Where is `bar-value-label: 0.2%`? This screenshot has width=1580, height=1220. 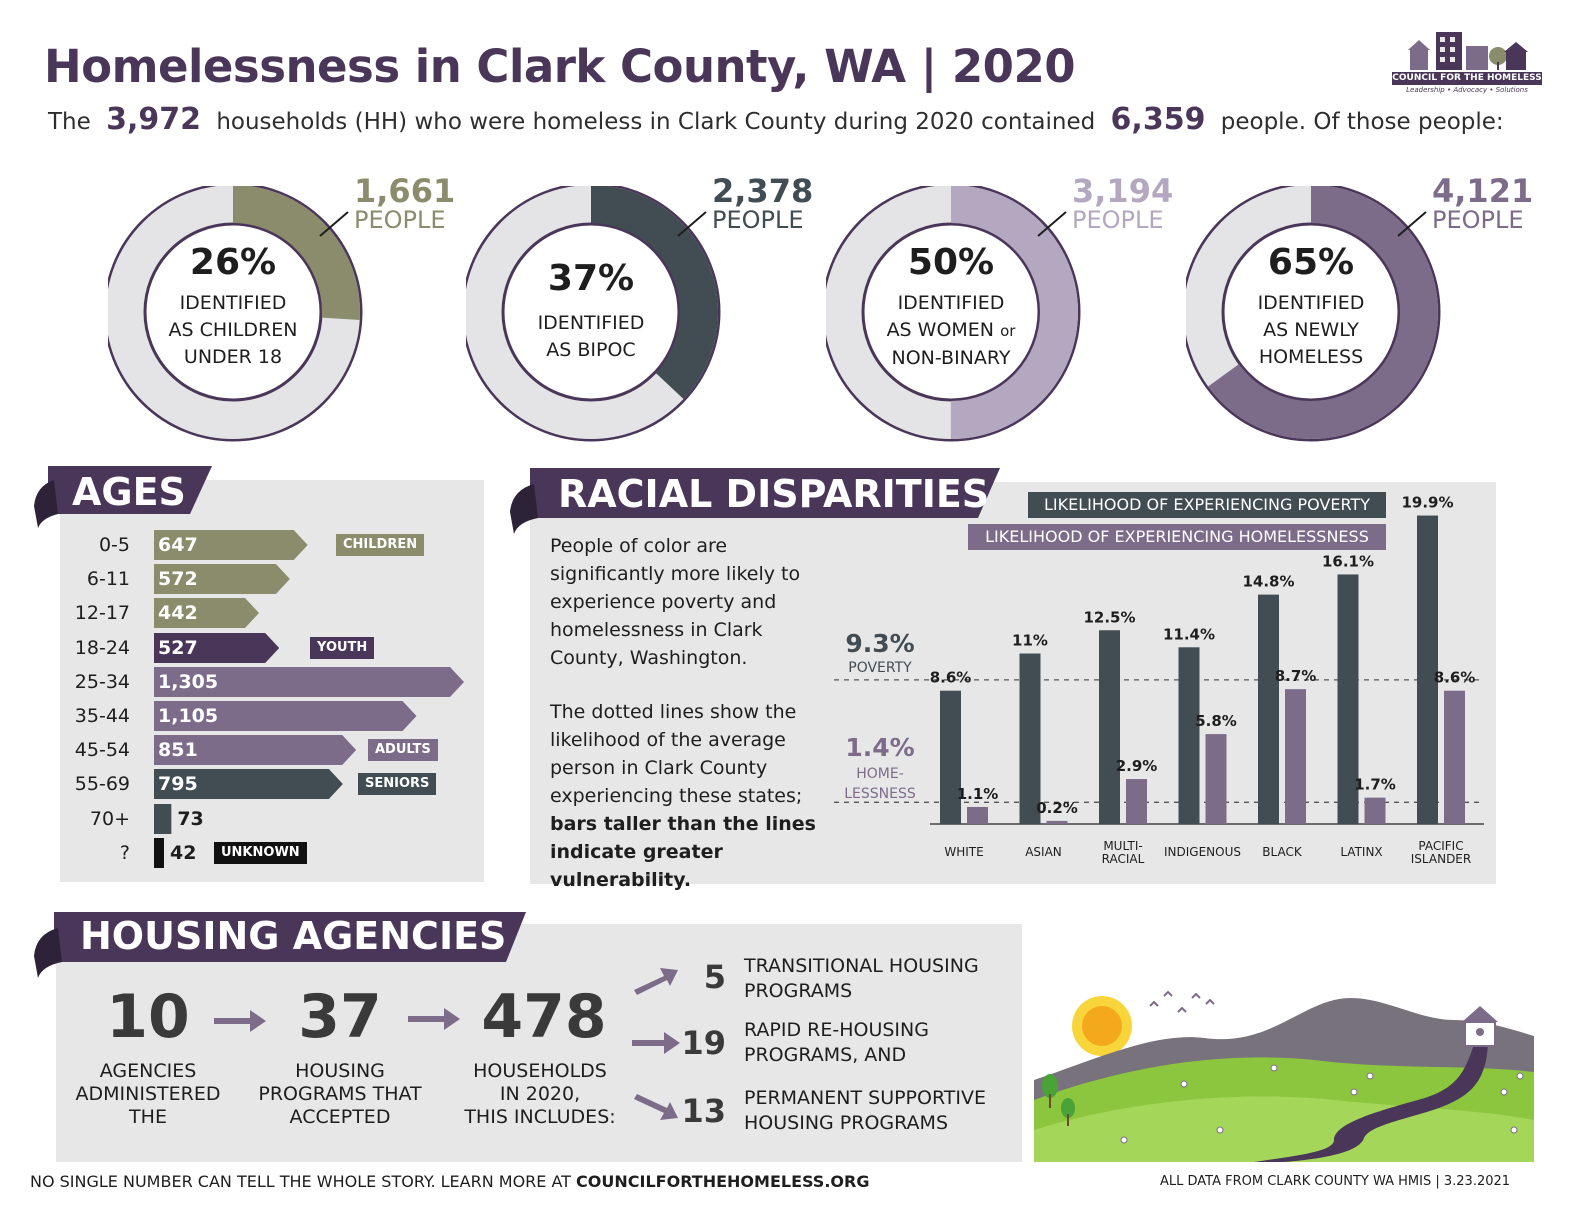
bar-value-label: 0.2% is located at coordinates (1057, 808).